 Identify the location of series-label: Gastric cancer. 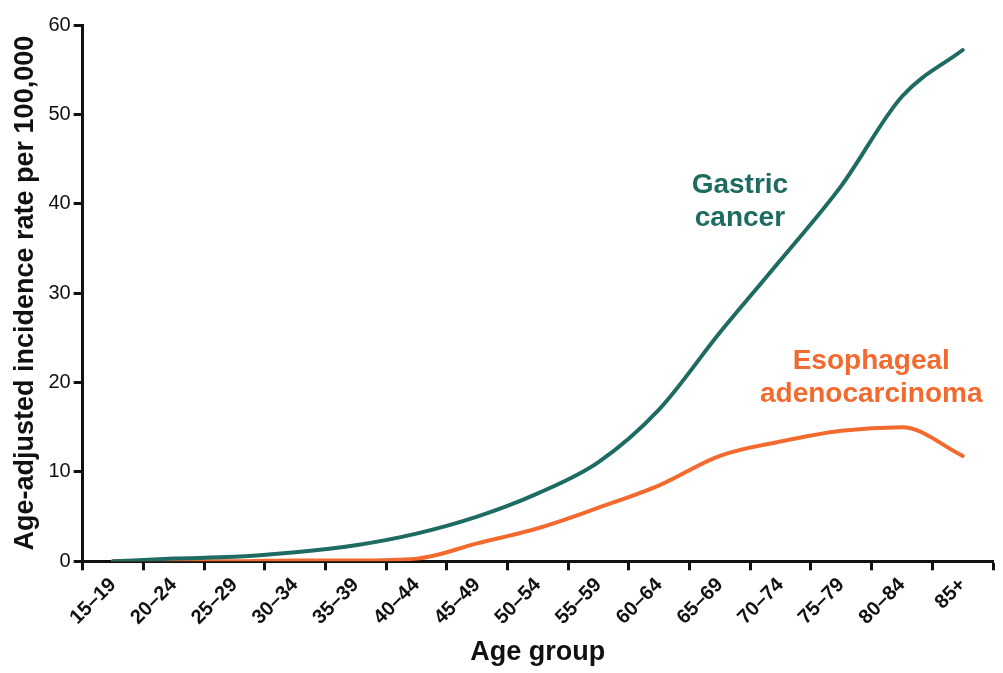
(740, 200).